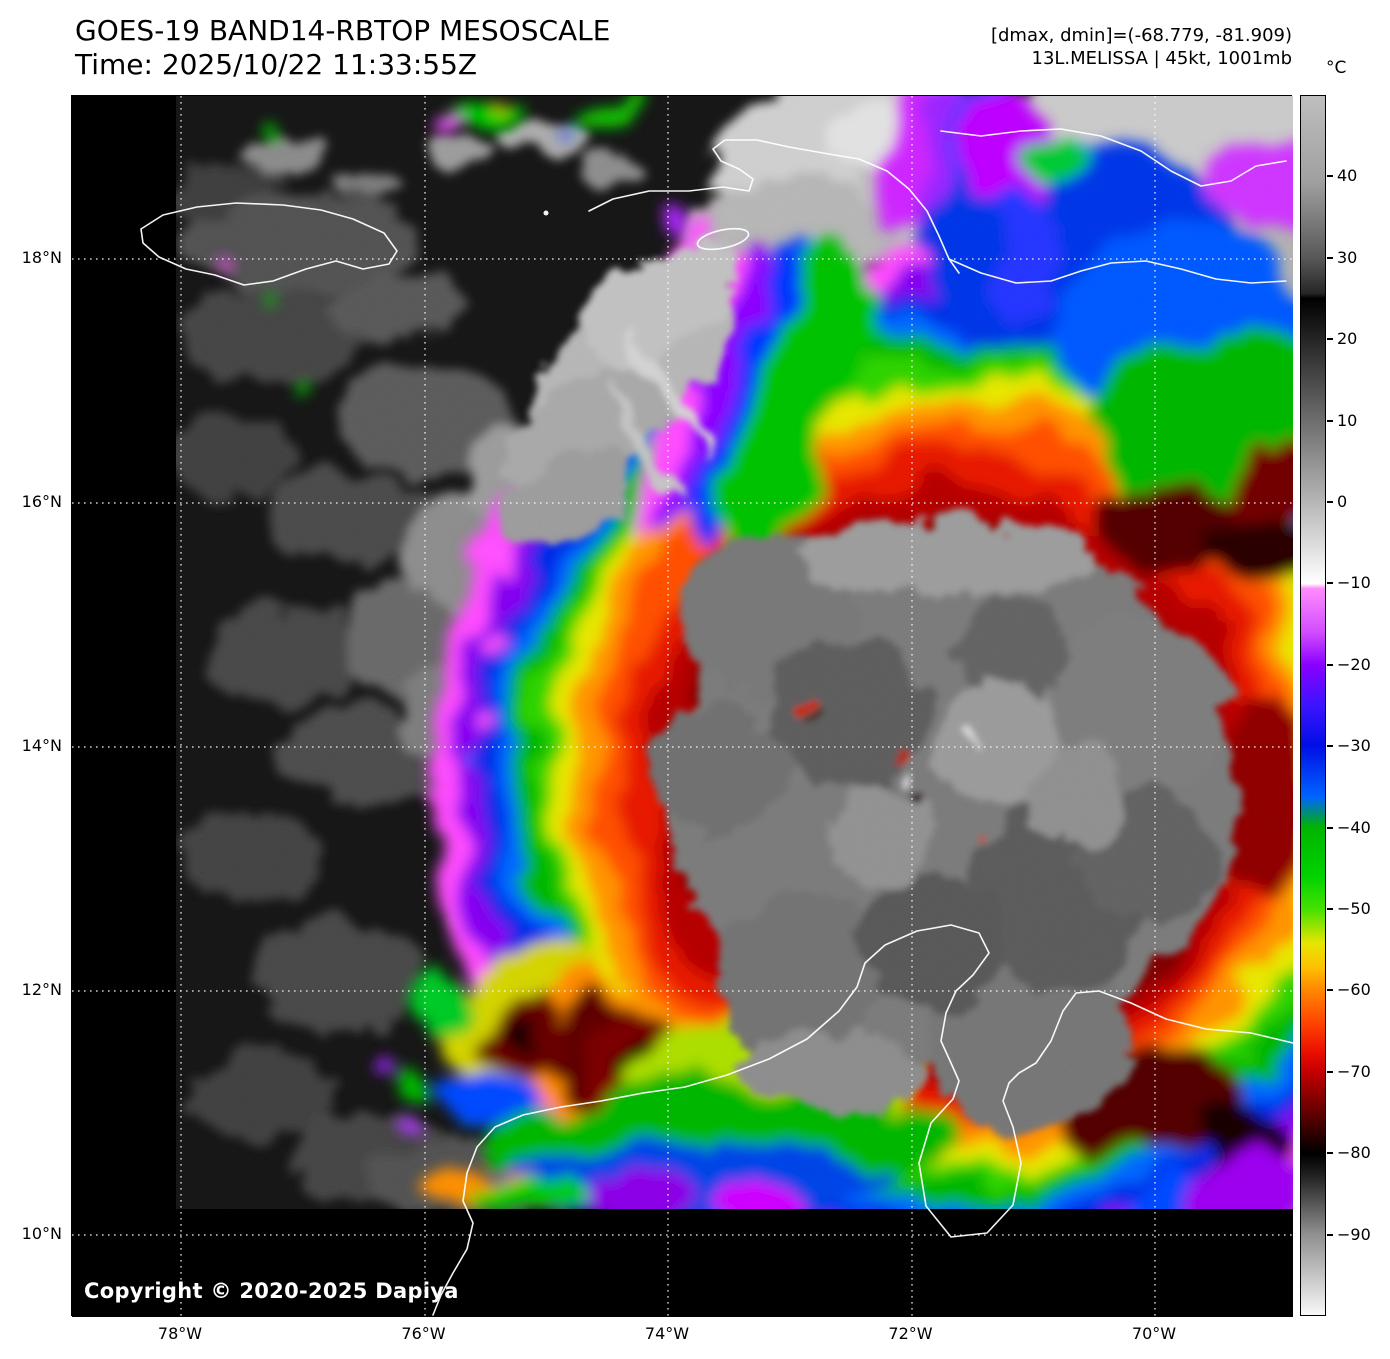  What do you see at coordinates (41, 1233) in the screenshot?
I see `lat-axis-label: 10°N` at bounding box center [41, 1233].